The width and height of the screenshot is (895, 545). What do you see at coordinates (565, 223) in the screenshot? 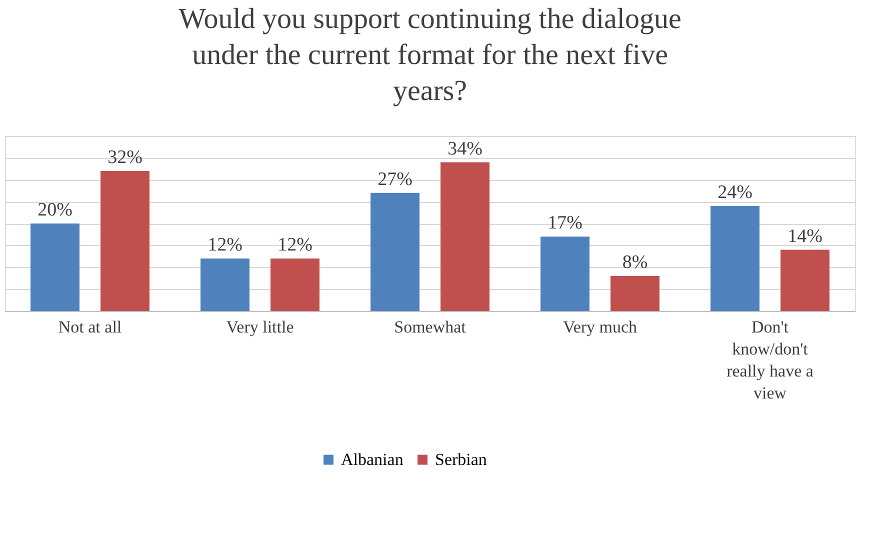
I see `data-label: 17%` at bounding box center [565, 223].